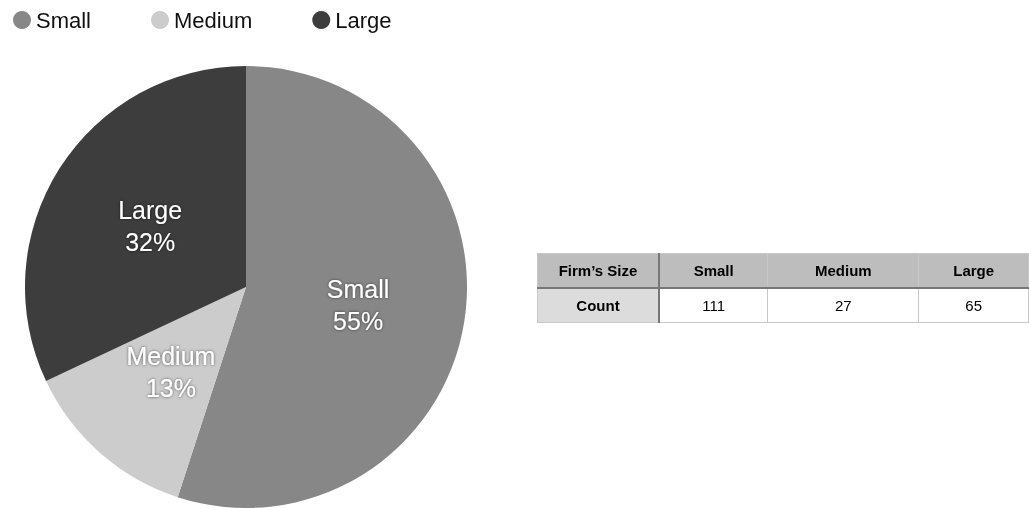 The width and height of the screenshot is (1029, 508). I want to click on legend-label: Large, so click(363, 20).